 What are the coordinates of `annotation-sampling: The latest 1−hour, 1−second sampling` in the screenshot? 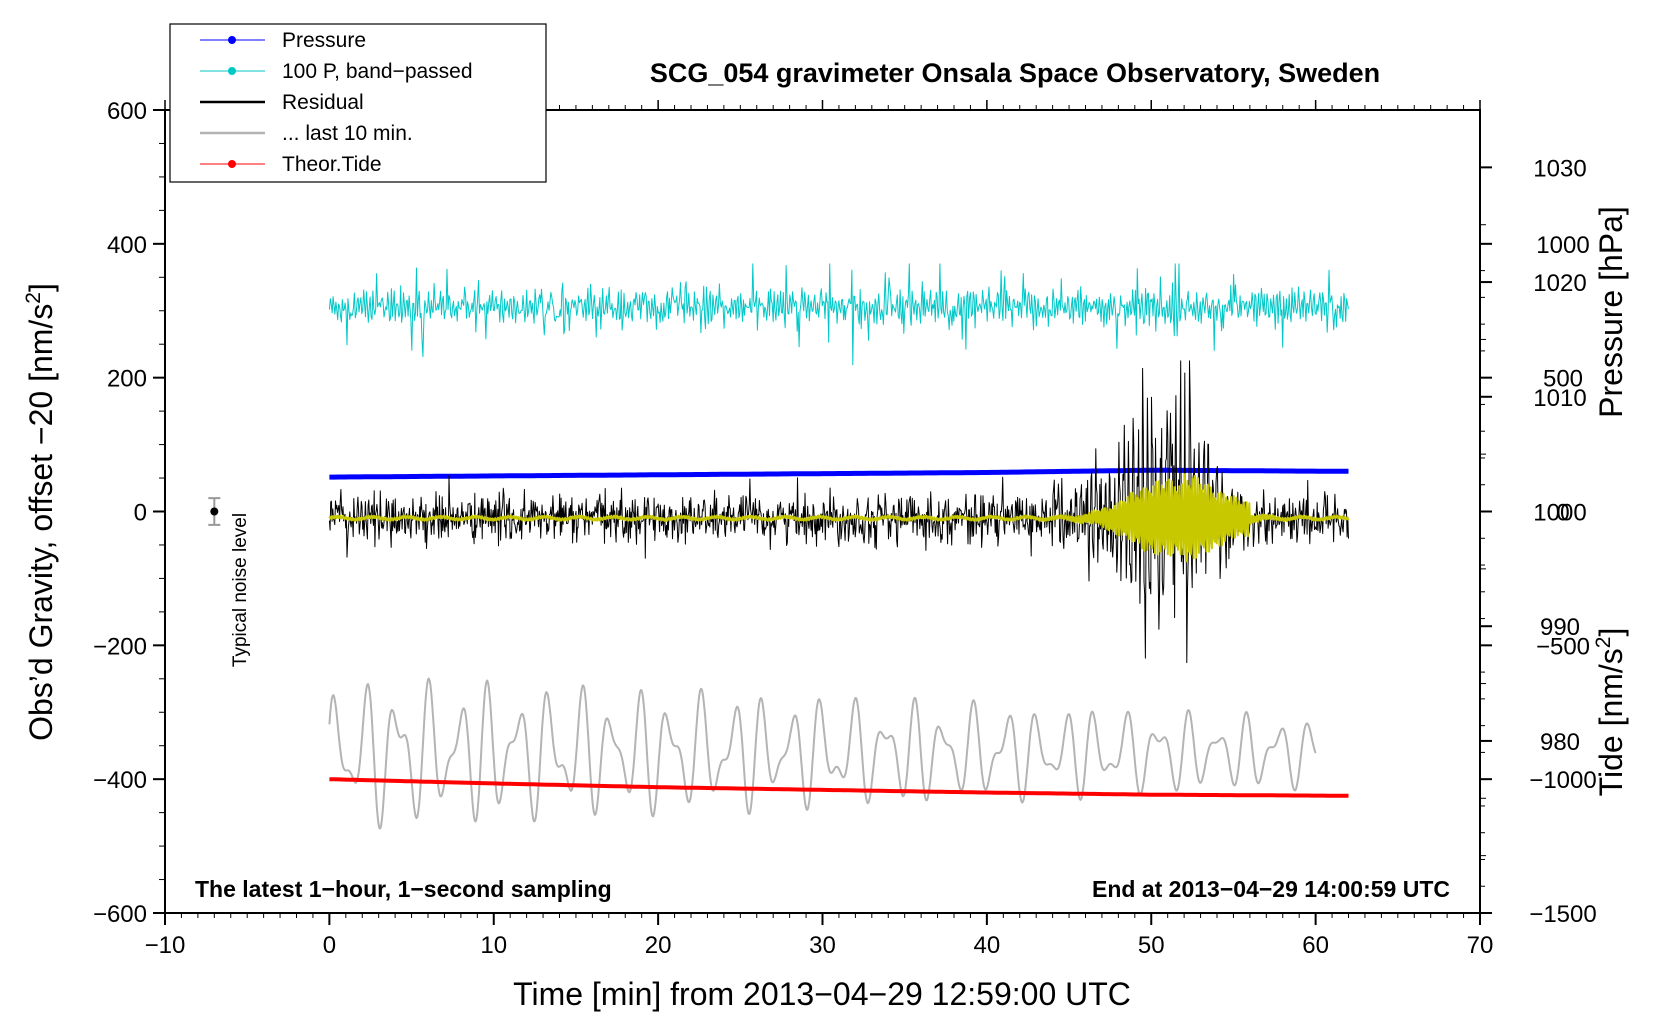 It's located at (403, 889).